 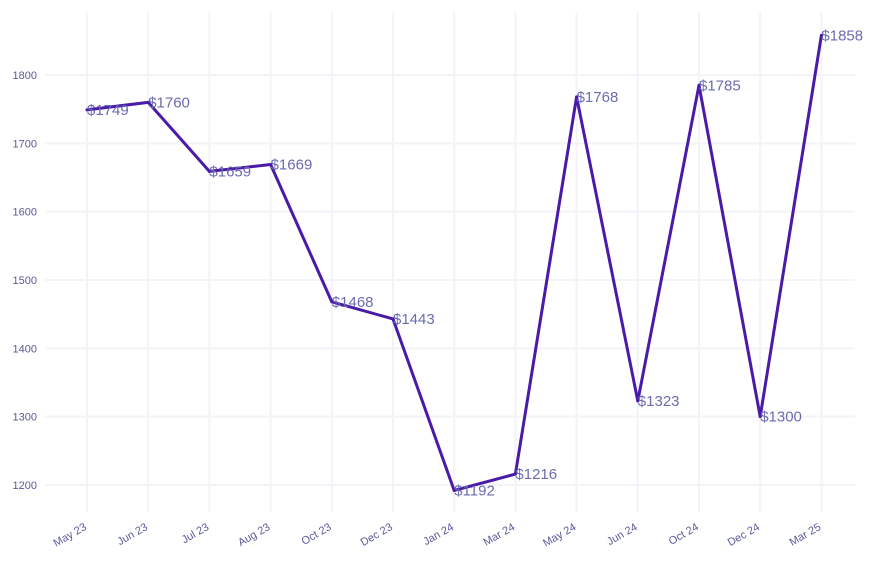 I want to click on x-tick-label: Oct 24, so click(x=684, y=534).